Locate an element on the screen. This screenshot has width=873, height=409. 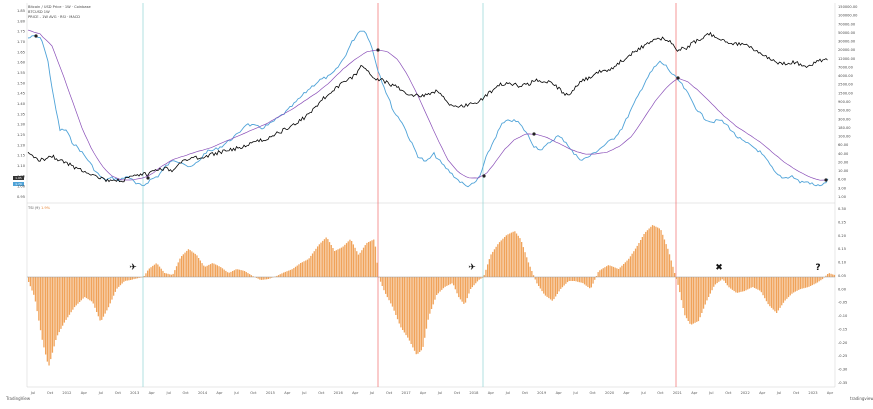
sub-axis-tick: -0.30 is located at coordinates (843, 370).